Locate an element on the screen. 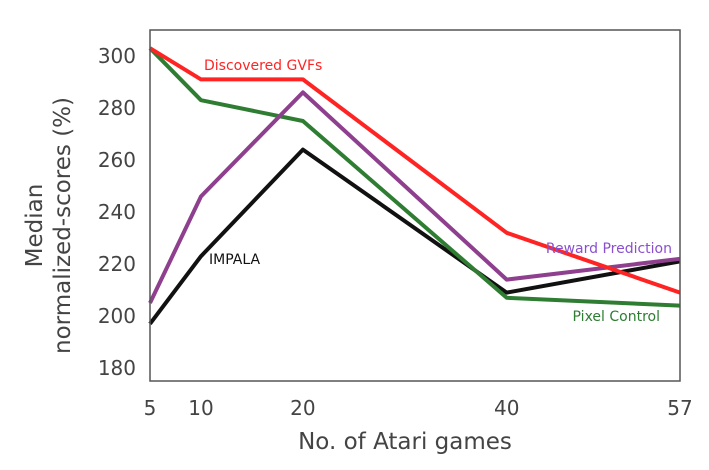 The width and height of the screenshot is (709, 470). x-axis-ticks: 5 10 20 40 57 is located at coordinates (418, 408).